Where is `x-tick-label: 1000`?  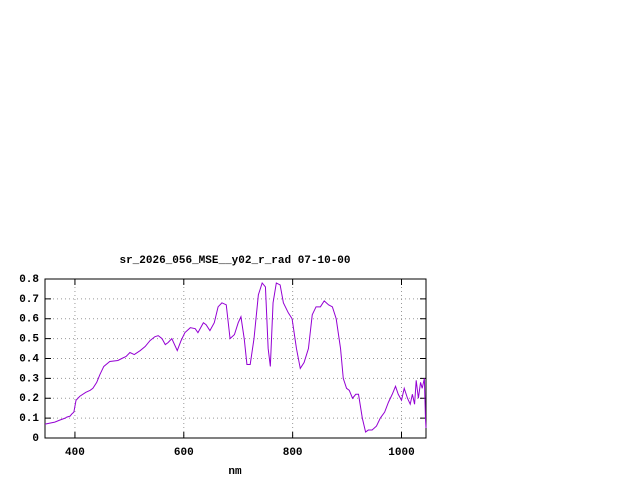
x-tick-label: 1000 is located at coordinates (401, 453).